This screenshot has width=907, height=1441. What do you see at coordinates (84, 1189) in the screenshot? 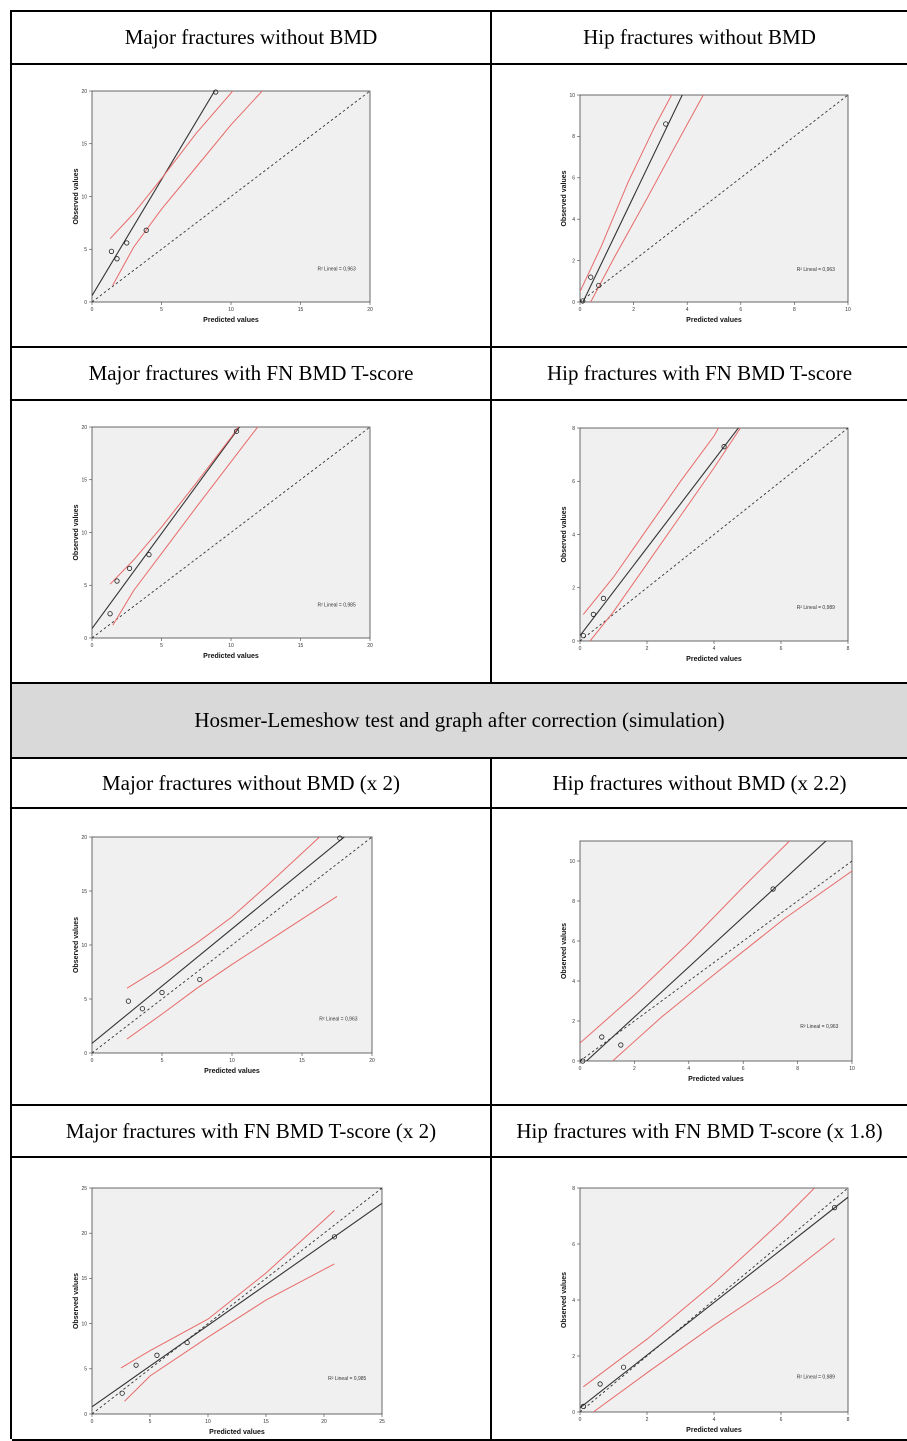
I see `y-tick-label: 25` at bounding box center [84, 1189].